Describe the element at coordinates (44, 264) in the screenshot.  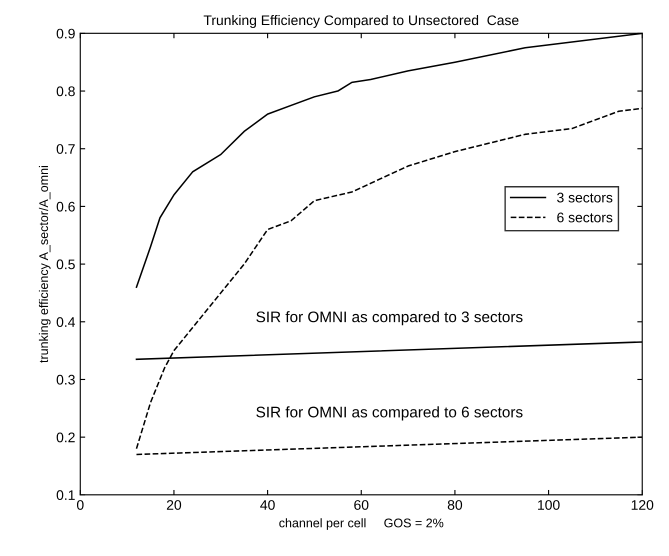
I see `y-axis-title: trunking efficiency A_sector/A_omni` at that location.